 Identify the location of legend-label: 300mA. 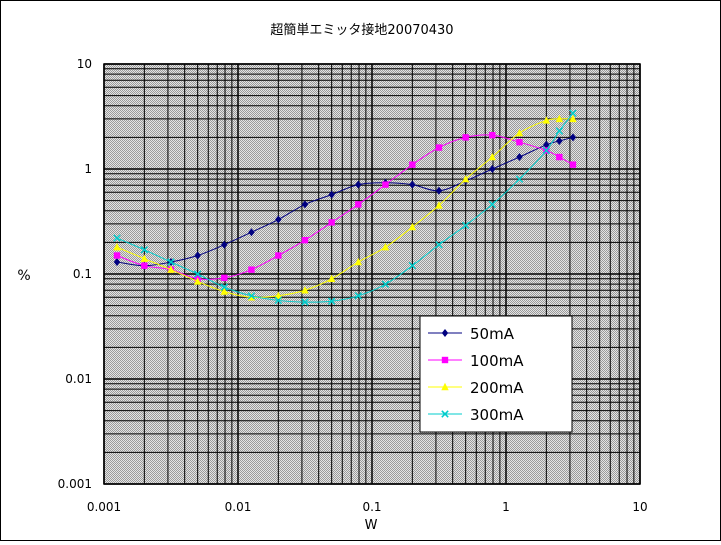
(497, 415).